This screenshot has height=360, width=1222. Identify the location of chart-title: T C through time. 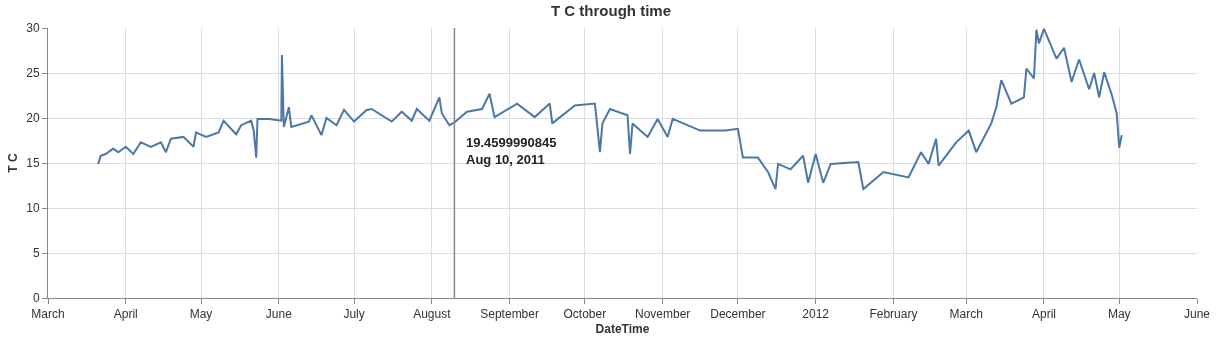
(611, 10).